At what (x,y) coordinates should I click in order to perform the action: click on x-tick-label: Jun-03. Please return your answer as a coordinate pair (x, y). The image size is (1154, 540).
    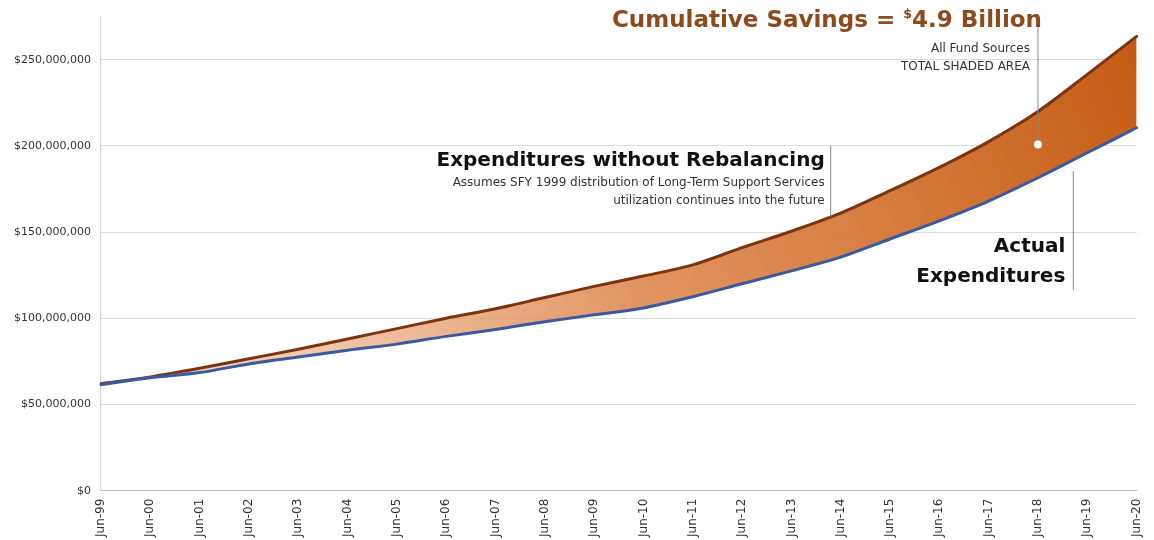
    Looking at the image, I should click on (297, 518).